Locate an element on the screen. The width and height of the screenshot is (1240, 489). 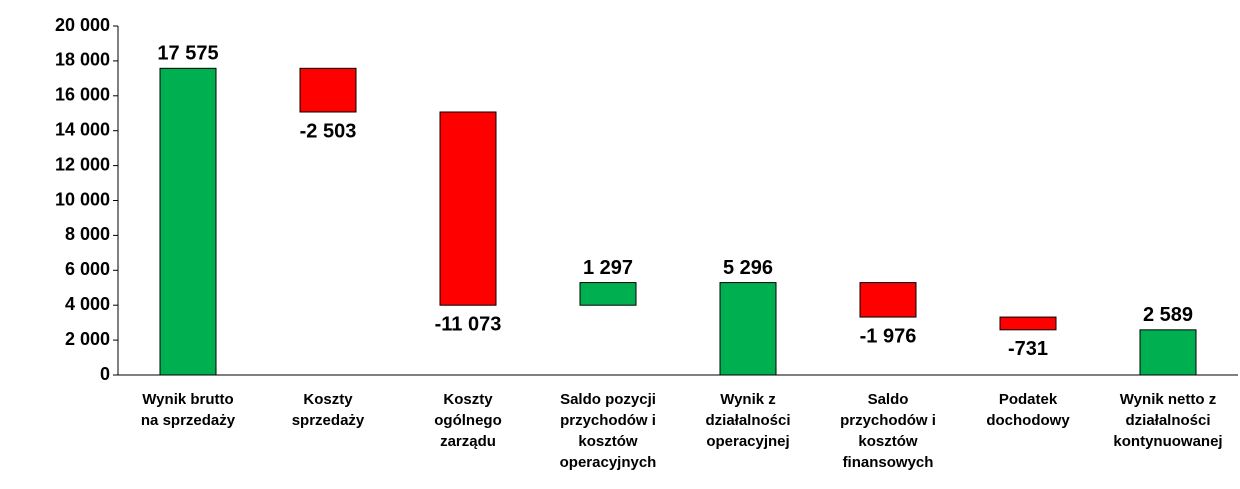
y-tick-label: 20 000 is located at coordinates (82, 25).